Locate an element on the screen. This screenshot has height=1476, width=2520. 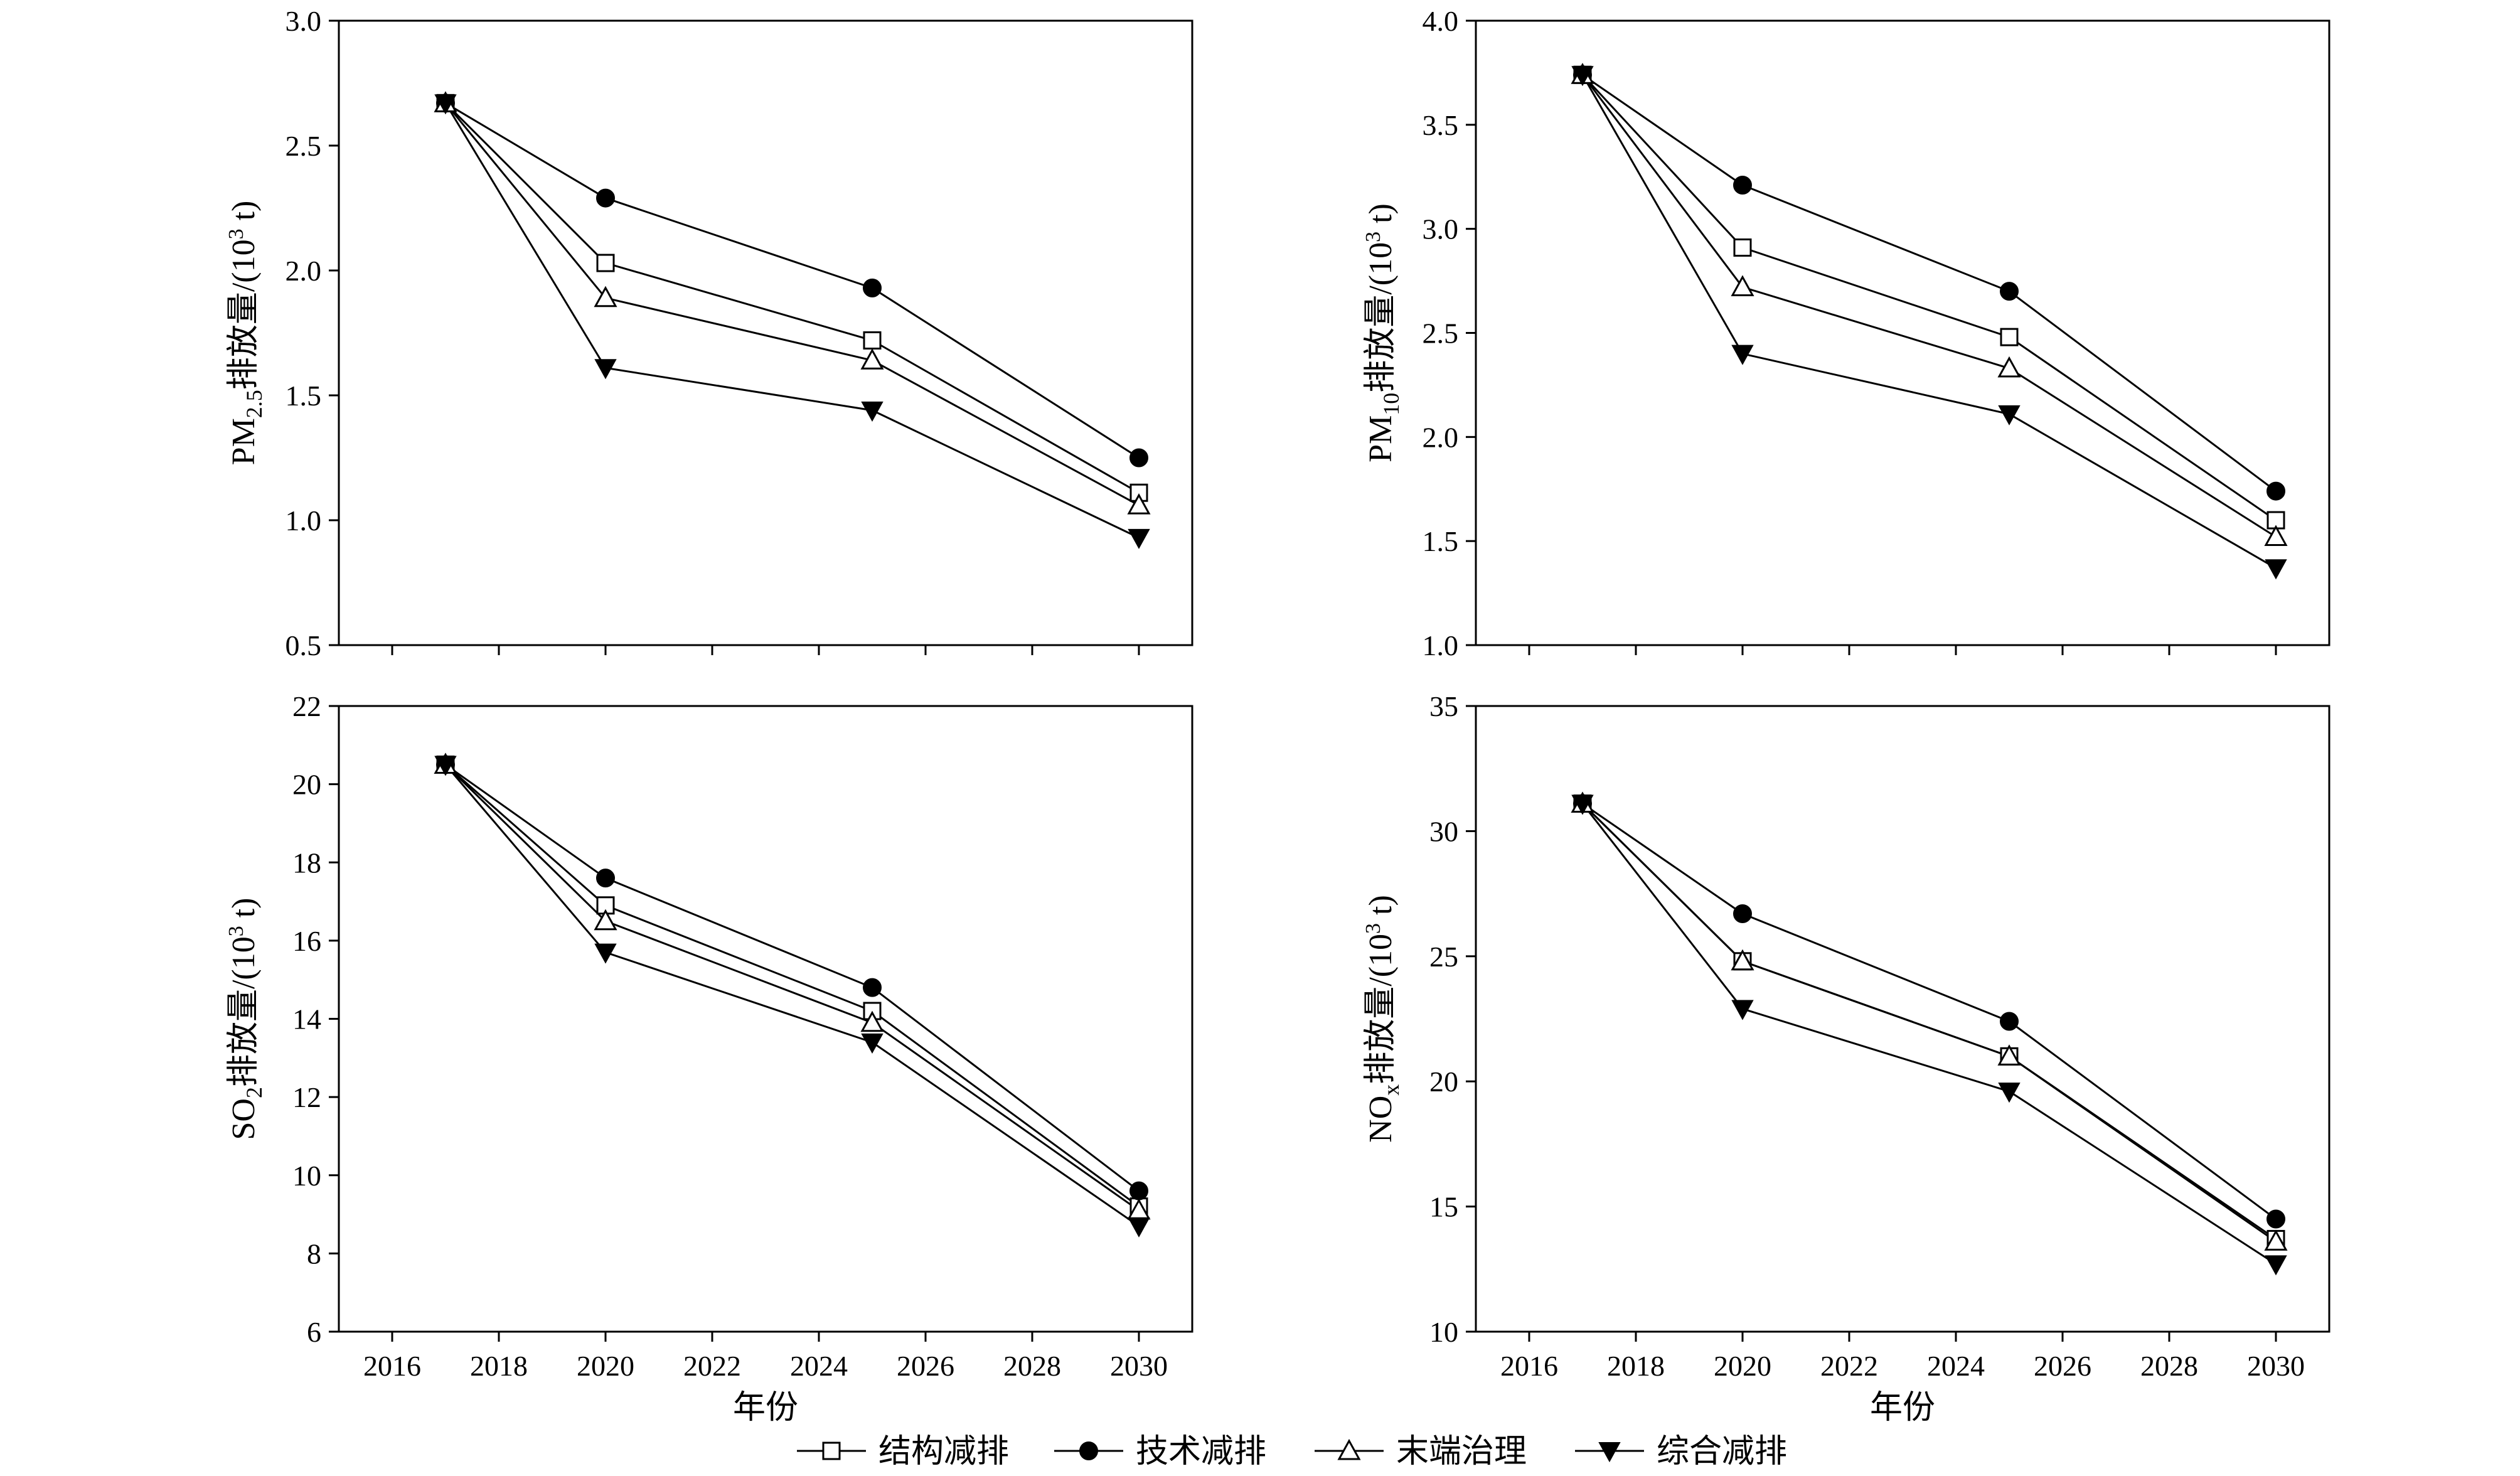
legend-label-1: 结构减排 is located at coordinates (943, 1452).